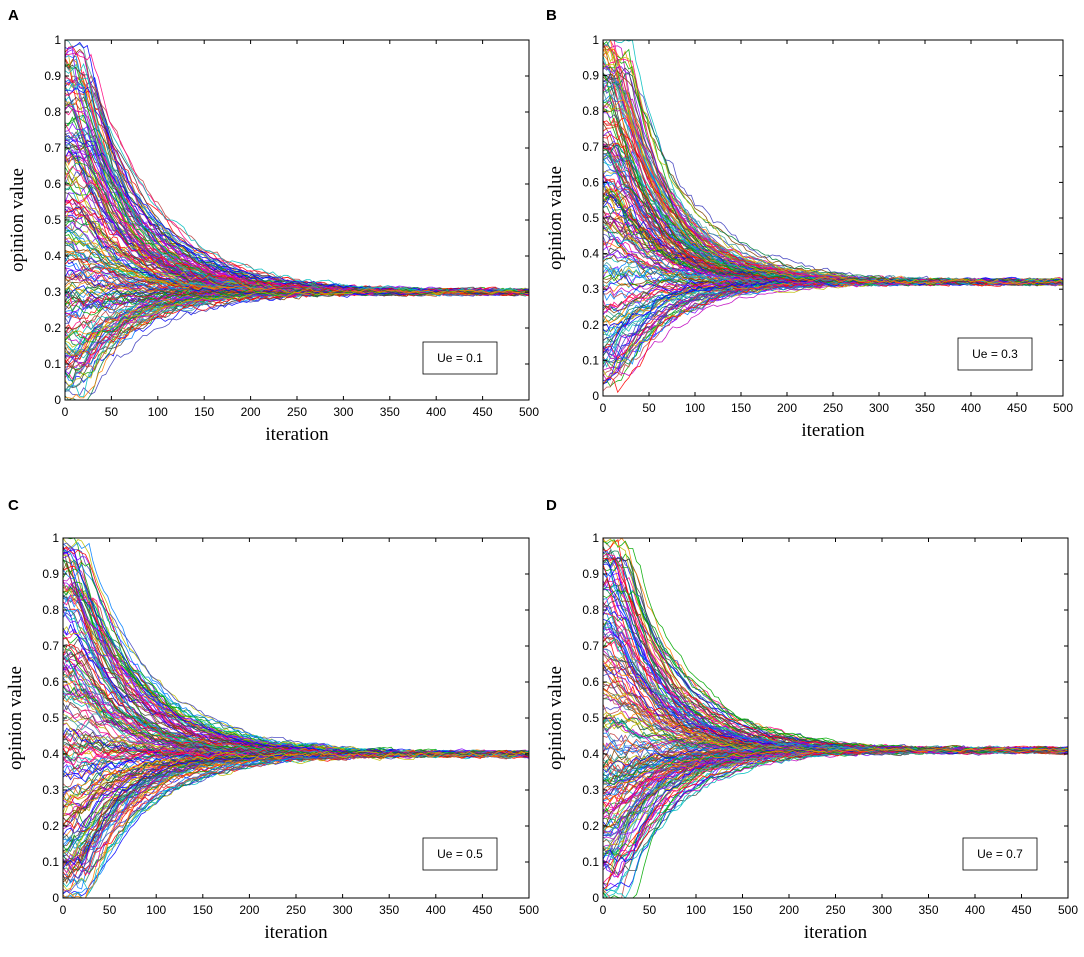  I want to click on y-tick-label: 0.5, so click(590, 218).